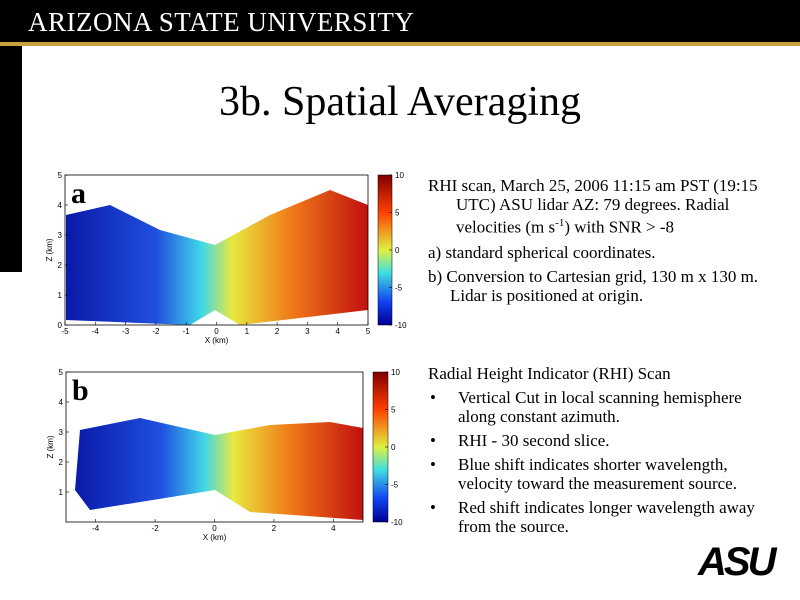  I want to click on x-tick-label: -5, so click(65, 331).